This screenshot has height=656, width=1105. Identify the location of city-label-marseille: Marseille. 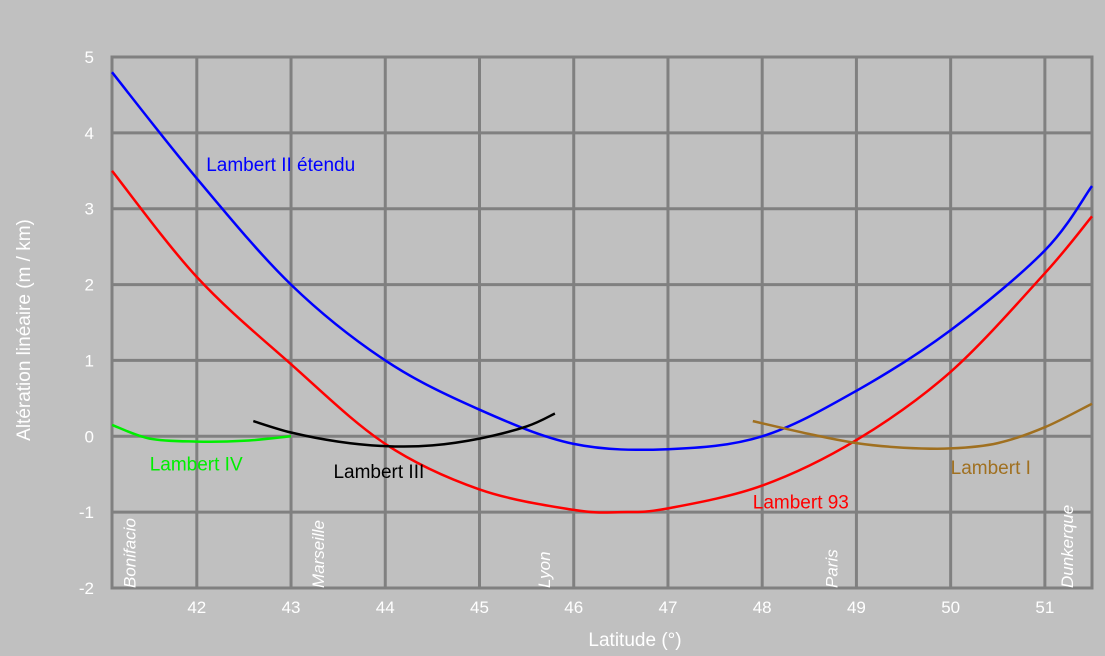
(318, 554).